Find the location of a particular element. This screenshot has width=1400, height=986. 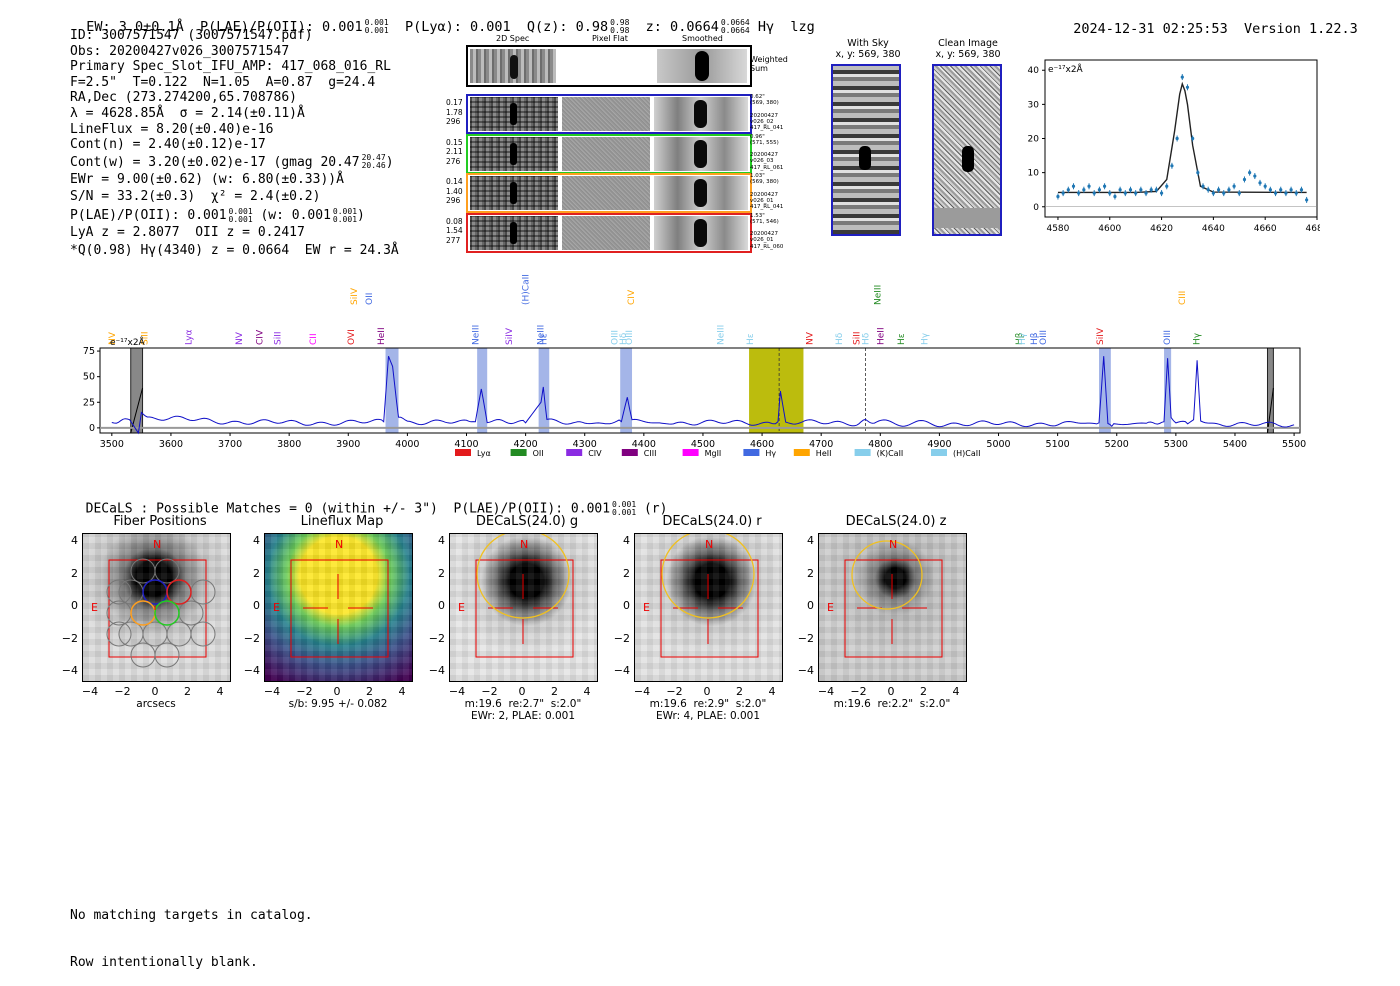

spectrum-xtick-label: 3500 is located at coordinates (112, 444).